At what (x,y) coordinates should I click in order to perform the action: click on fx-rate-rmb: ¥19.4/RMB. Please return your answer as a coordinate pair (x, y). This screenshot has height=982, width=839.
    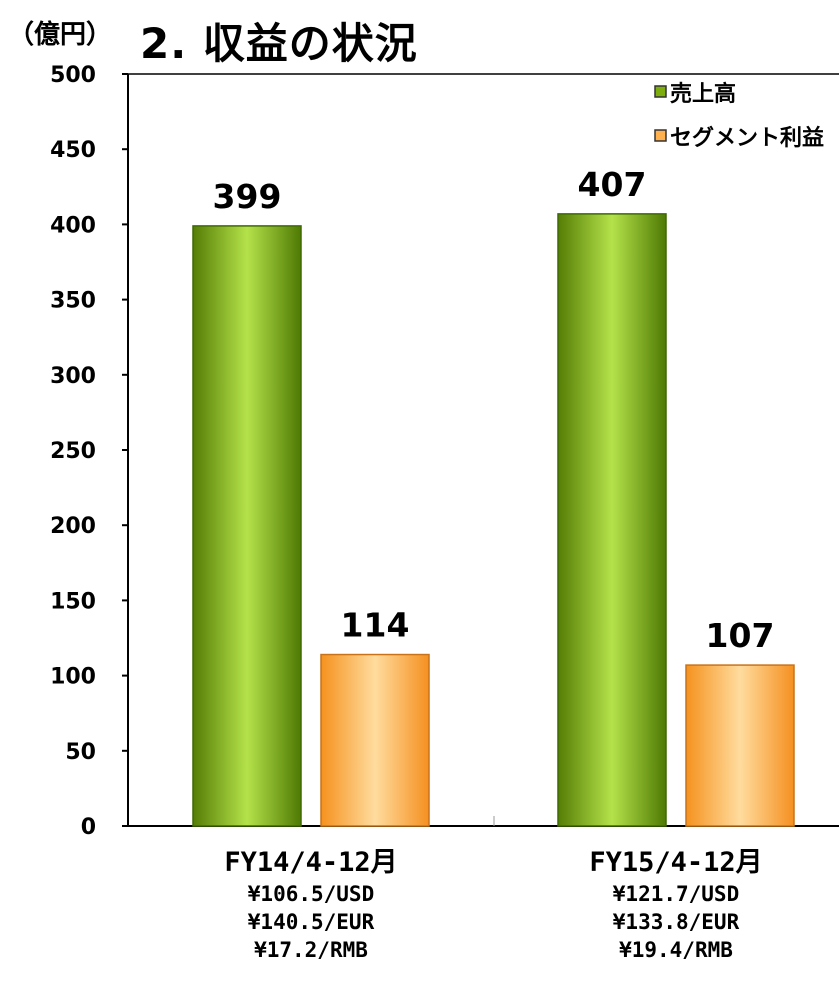
    Looking at the image, I should click on (676, 950).